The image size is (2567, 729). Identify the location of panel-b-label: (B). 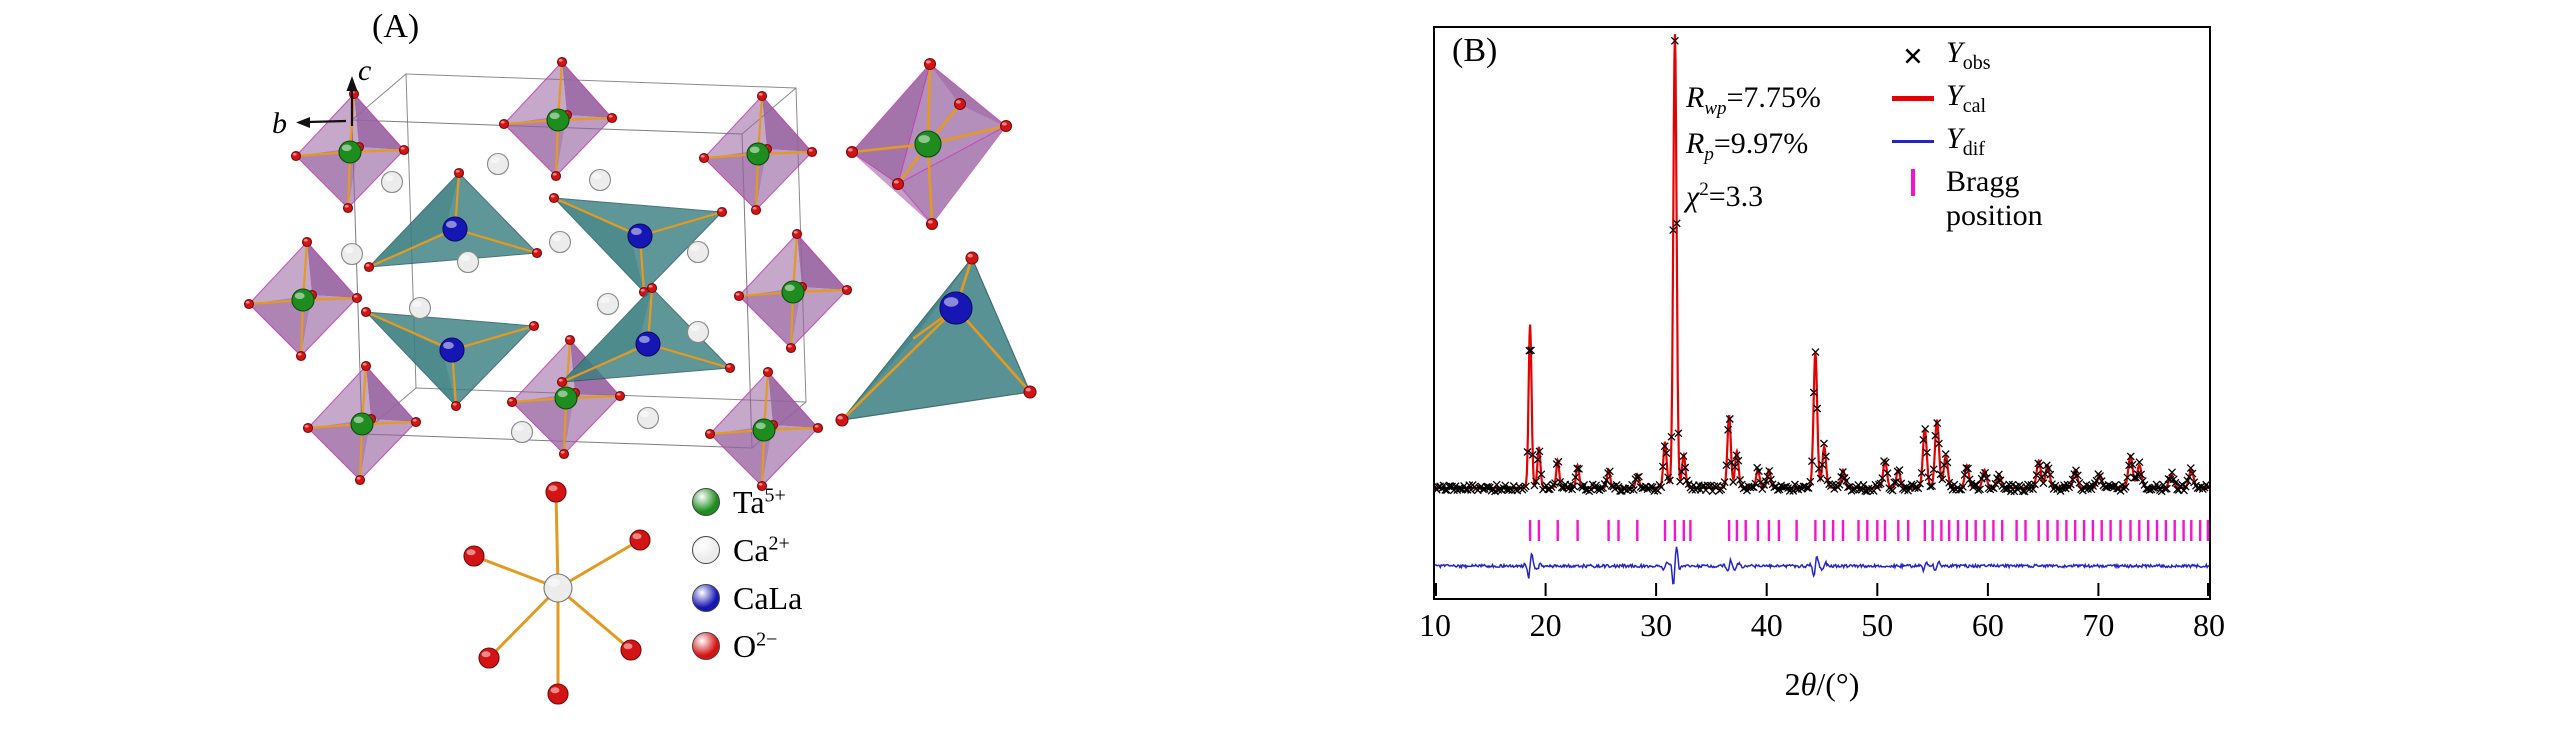
(1475, 50).